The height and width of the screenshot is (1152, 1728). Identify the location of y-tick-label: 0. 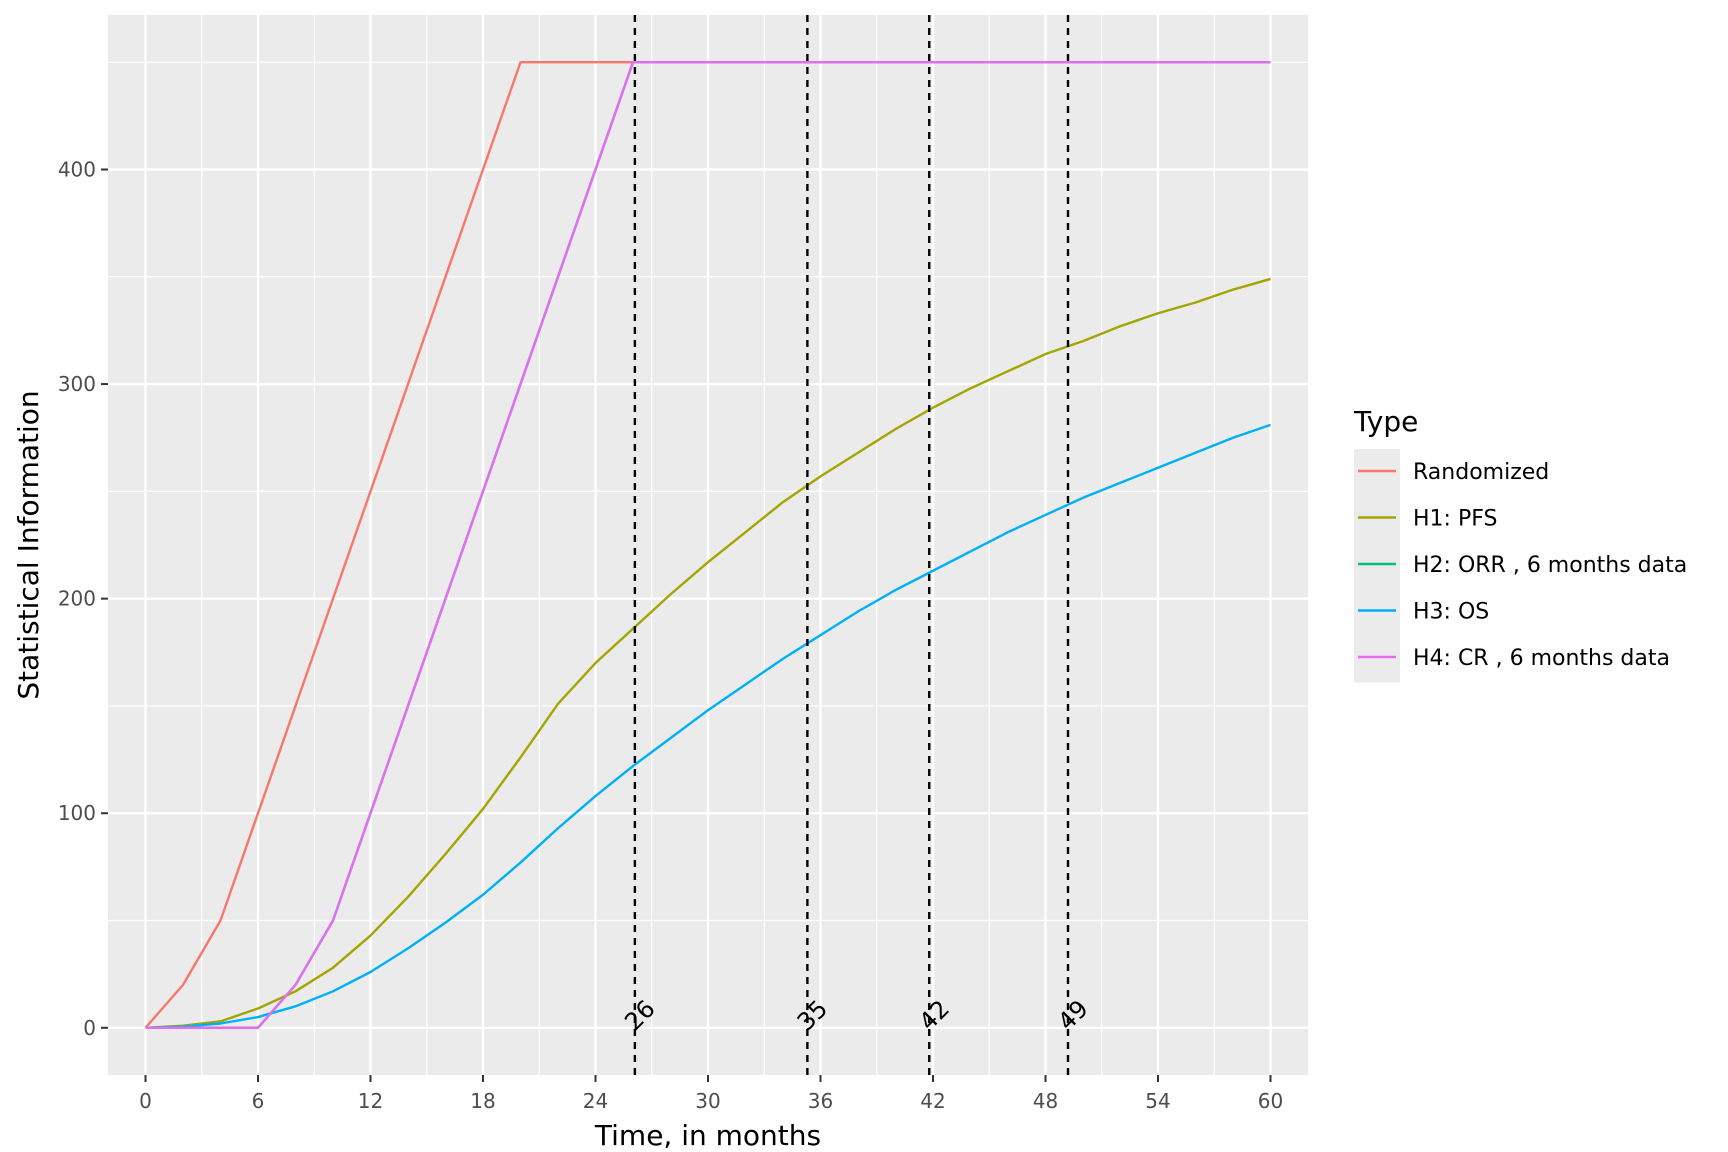
(89, 1028).